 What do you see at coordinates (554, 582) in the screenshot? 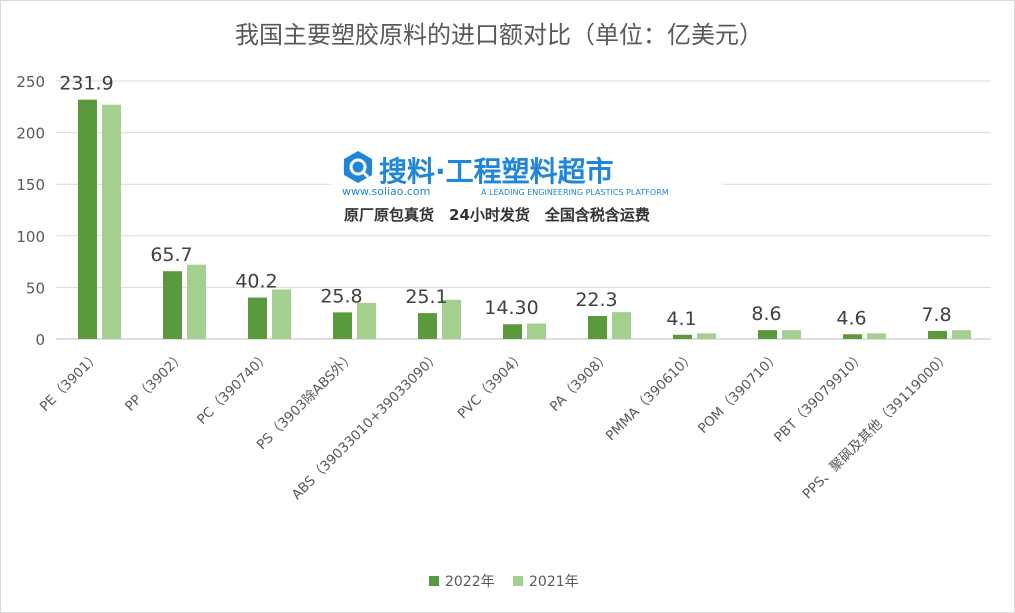
I see `legend-label-2021: 2021年` at bounding box center [554, 582].